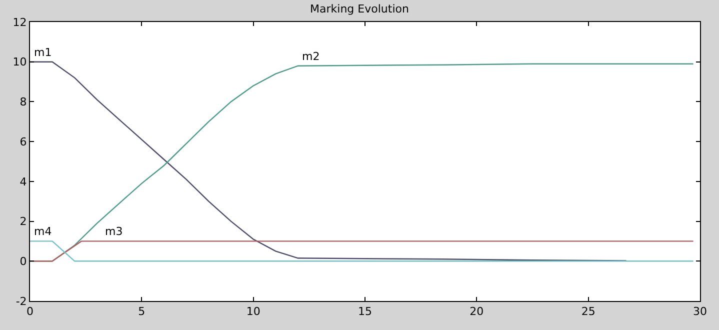 This screenshot has height=330, width=719. Describe the element at coordinates (23, 181) in the screenshot. I see `y-tick-label: 4` at that location.